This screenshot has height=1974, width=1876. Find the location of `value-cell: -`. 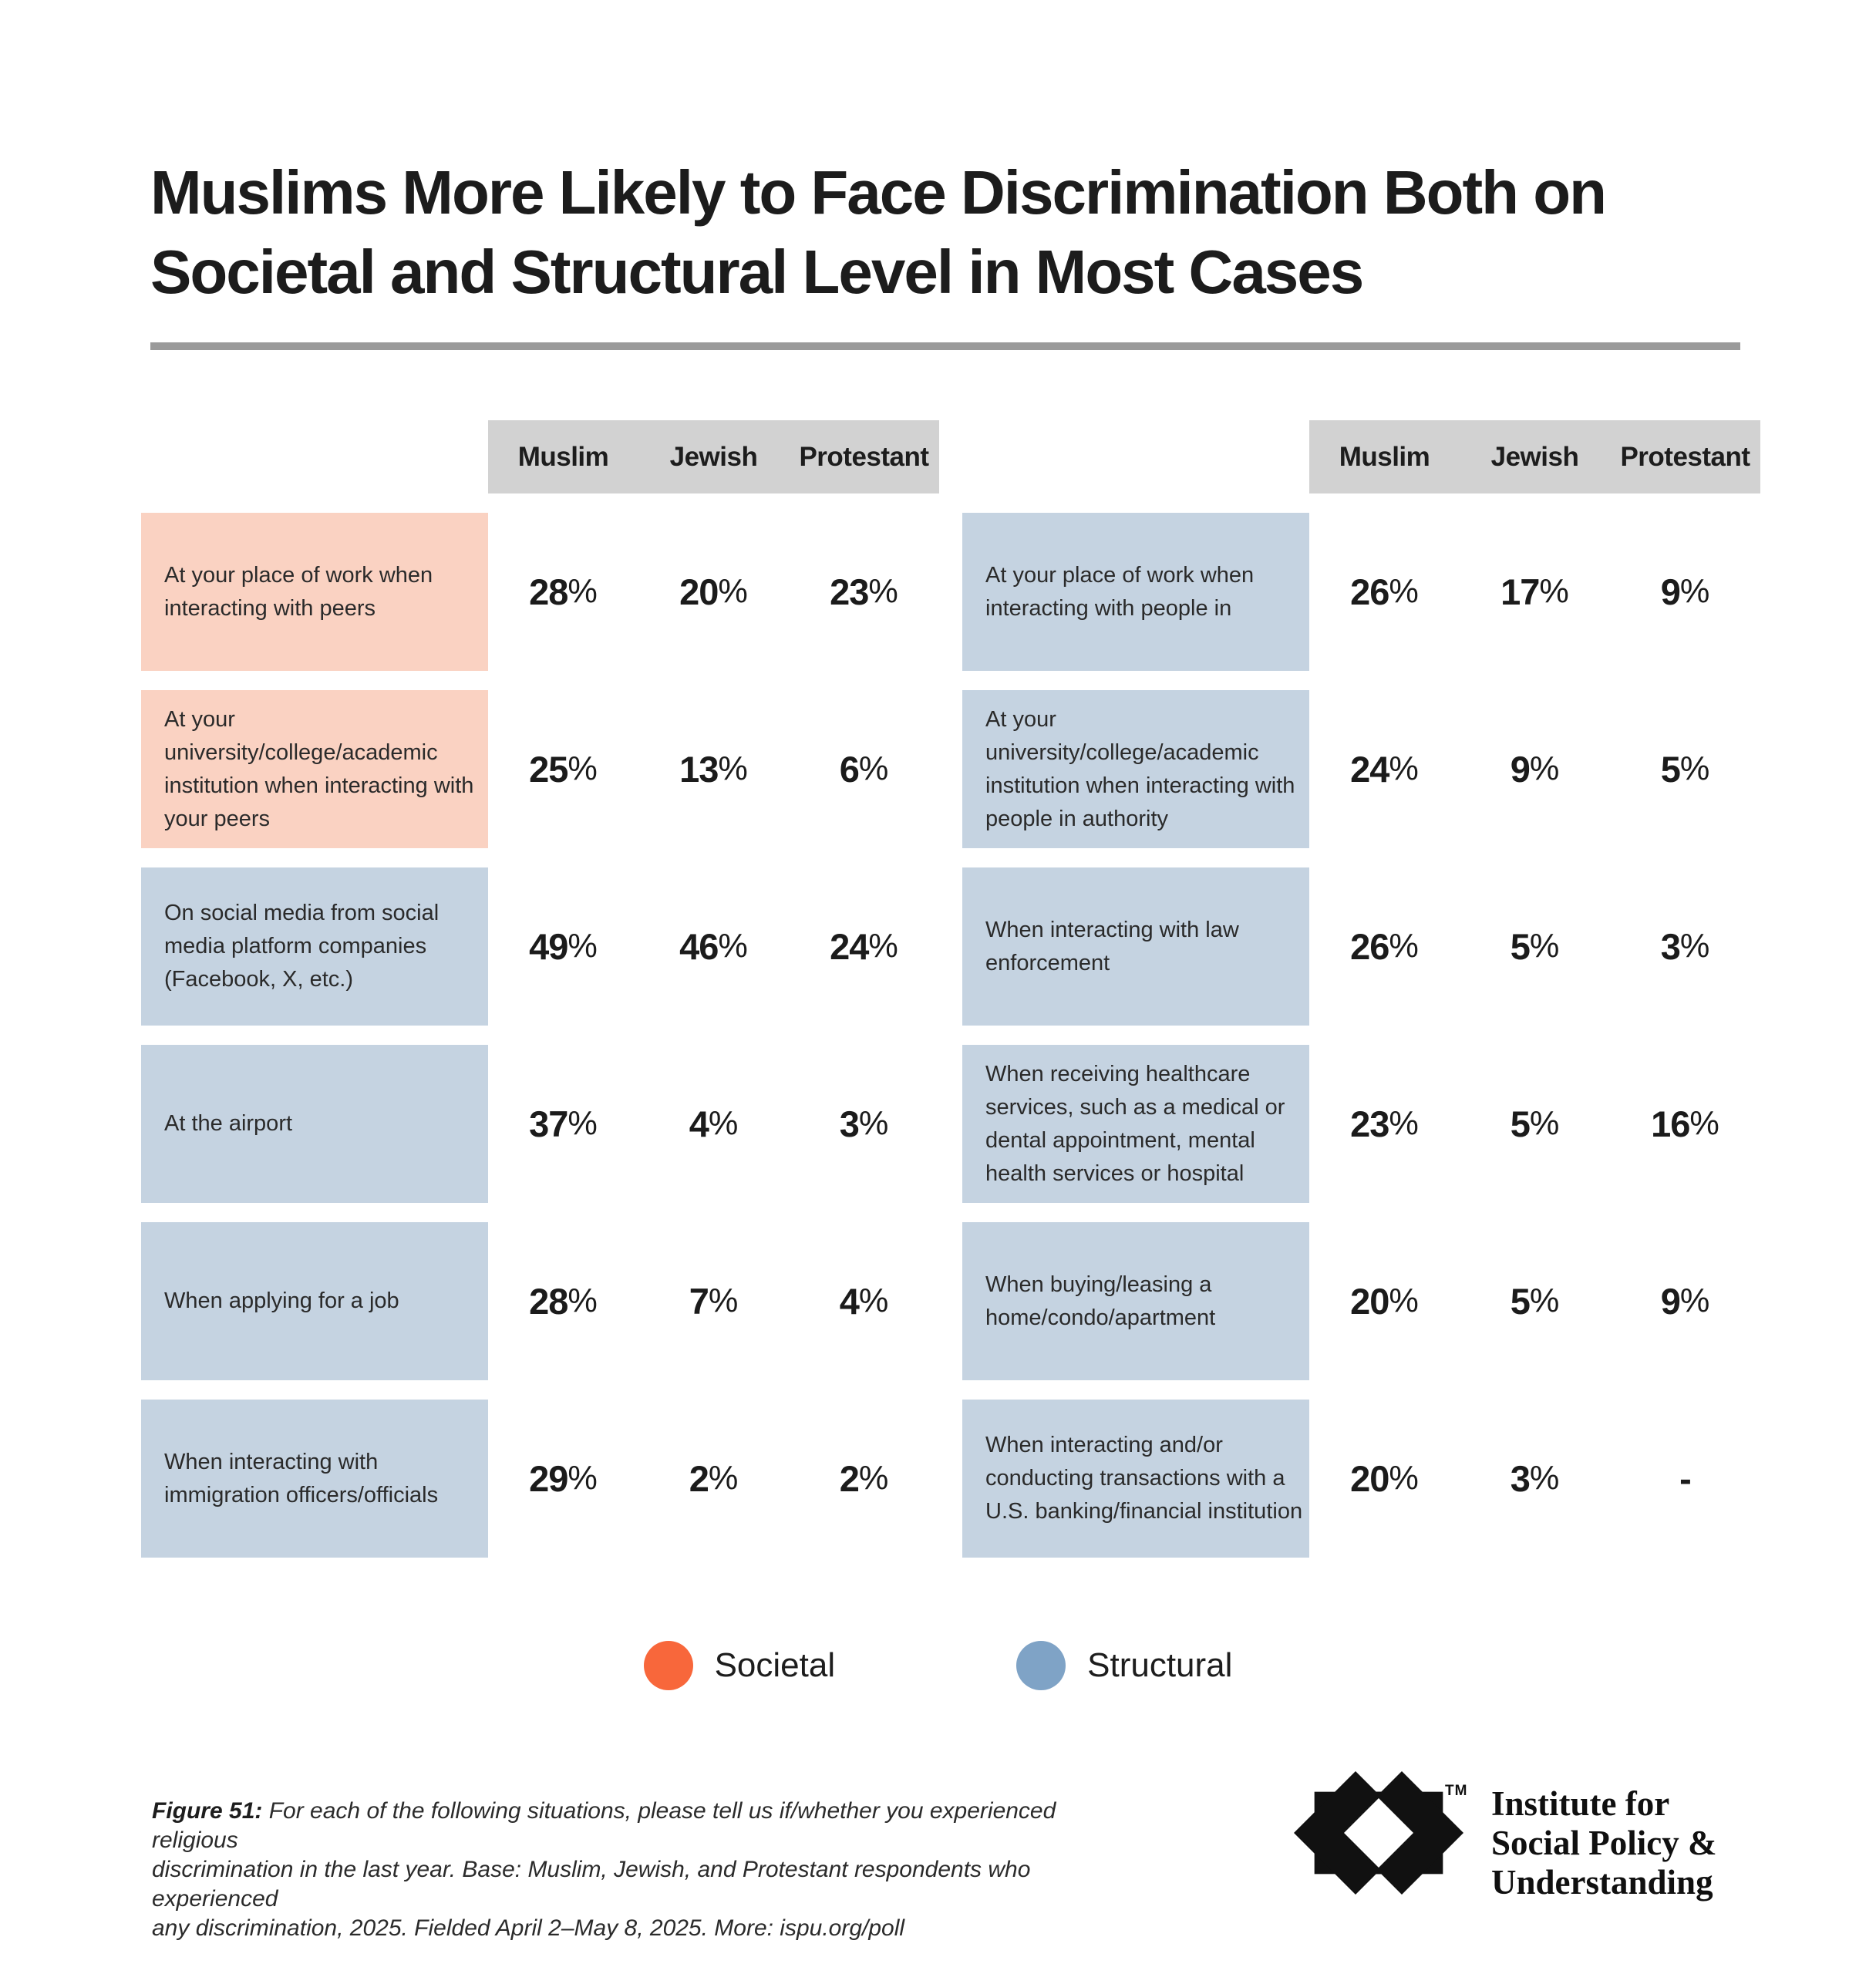

value-cell: - is located at coordinates (1685, 1478).